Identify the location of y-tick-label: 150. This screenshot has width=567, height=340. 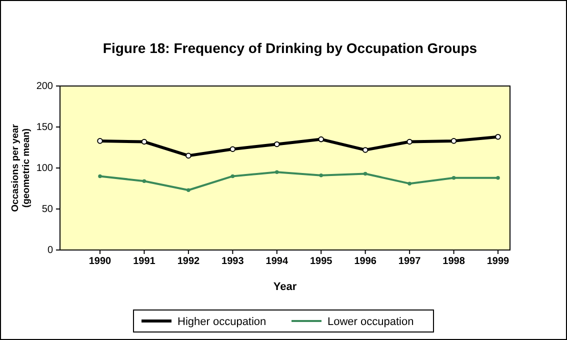
(45, 128).